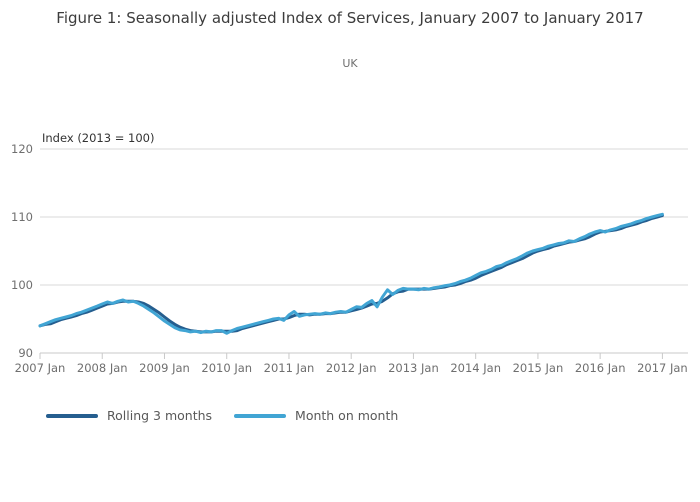  I want to click on legend-label-rolling-3-months: Rolling 3 months, so click(160, 415).